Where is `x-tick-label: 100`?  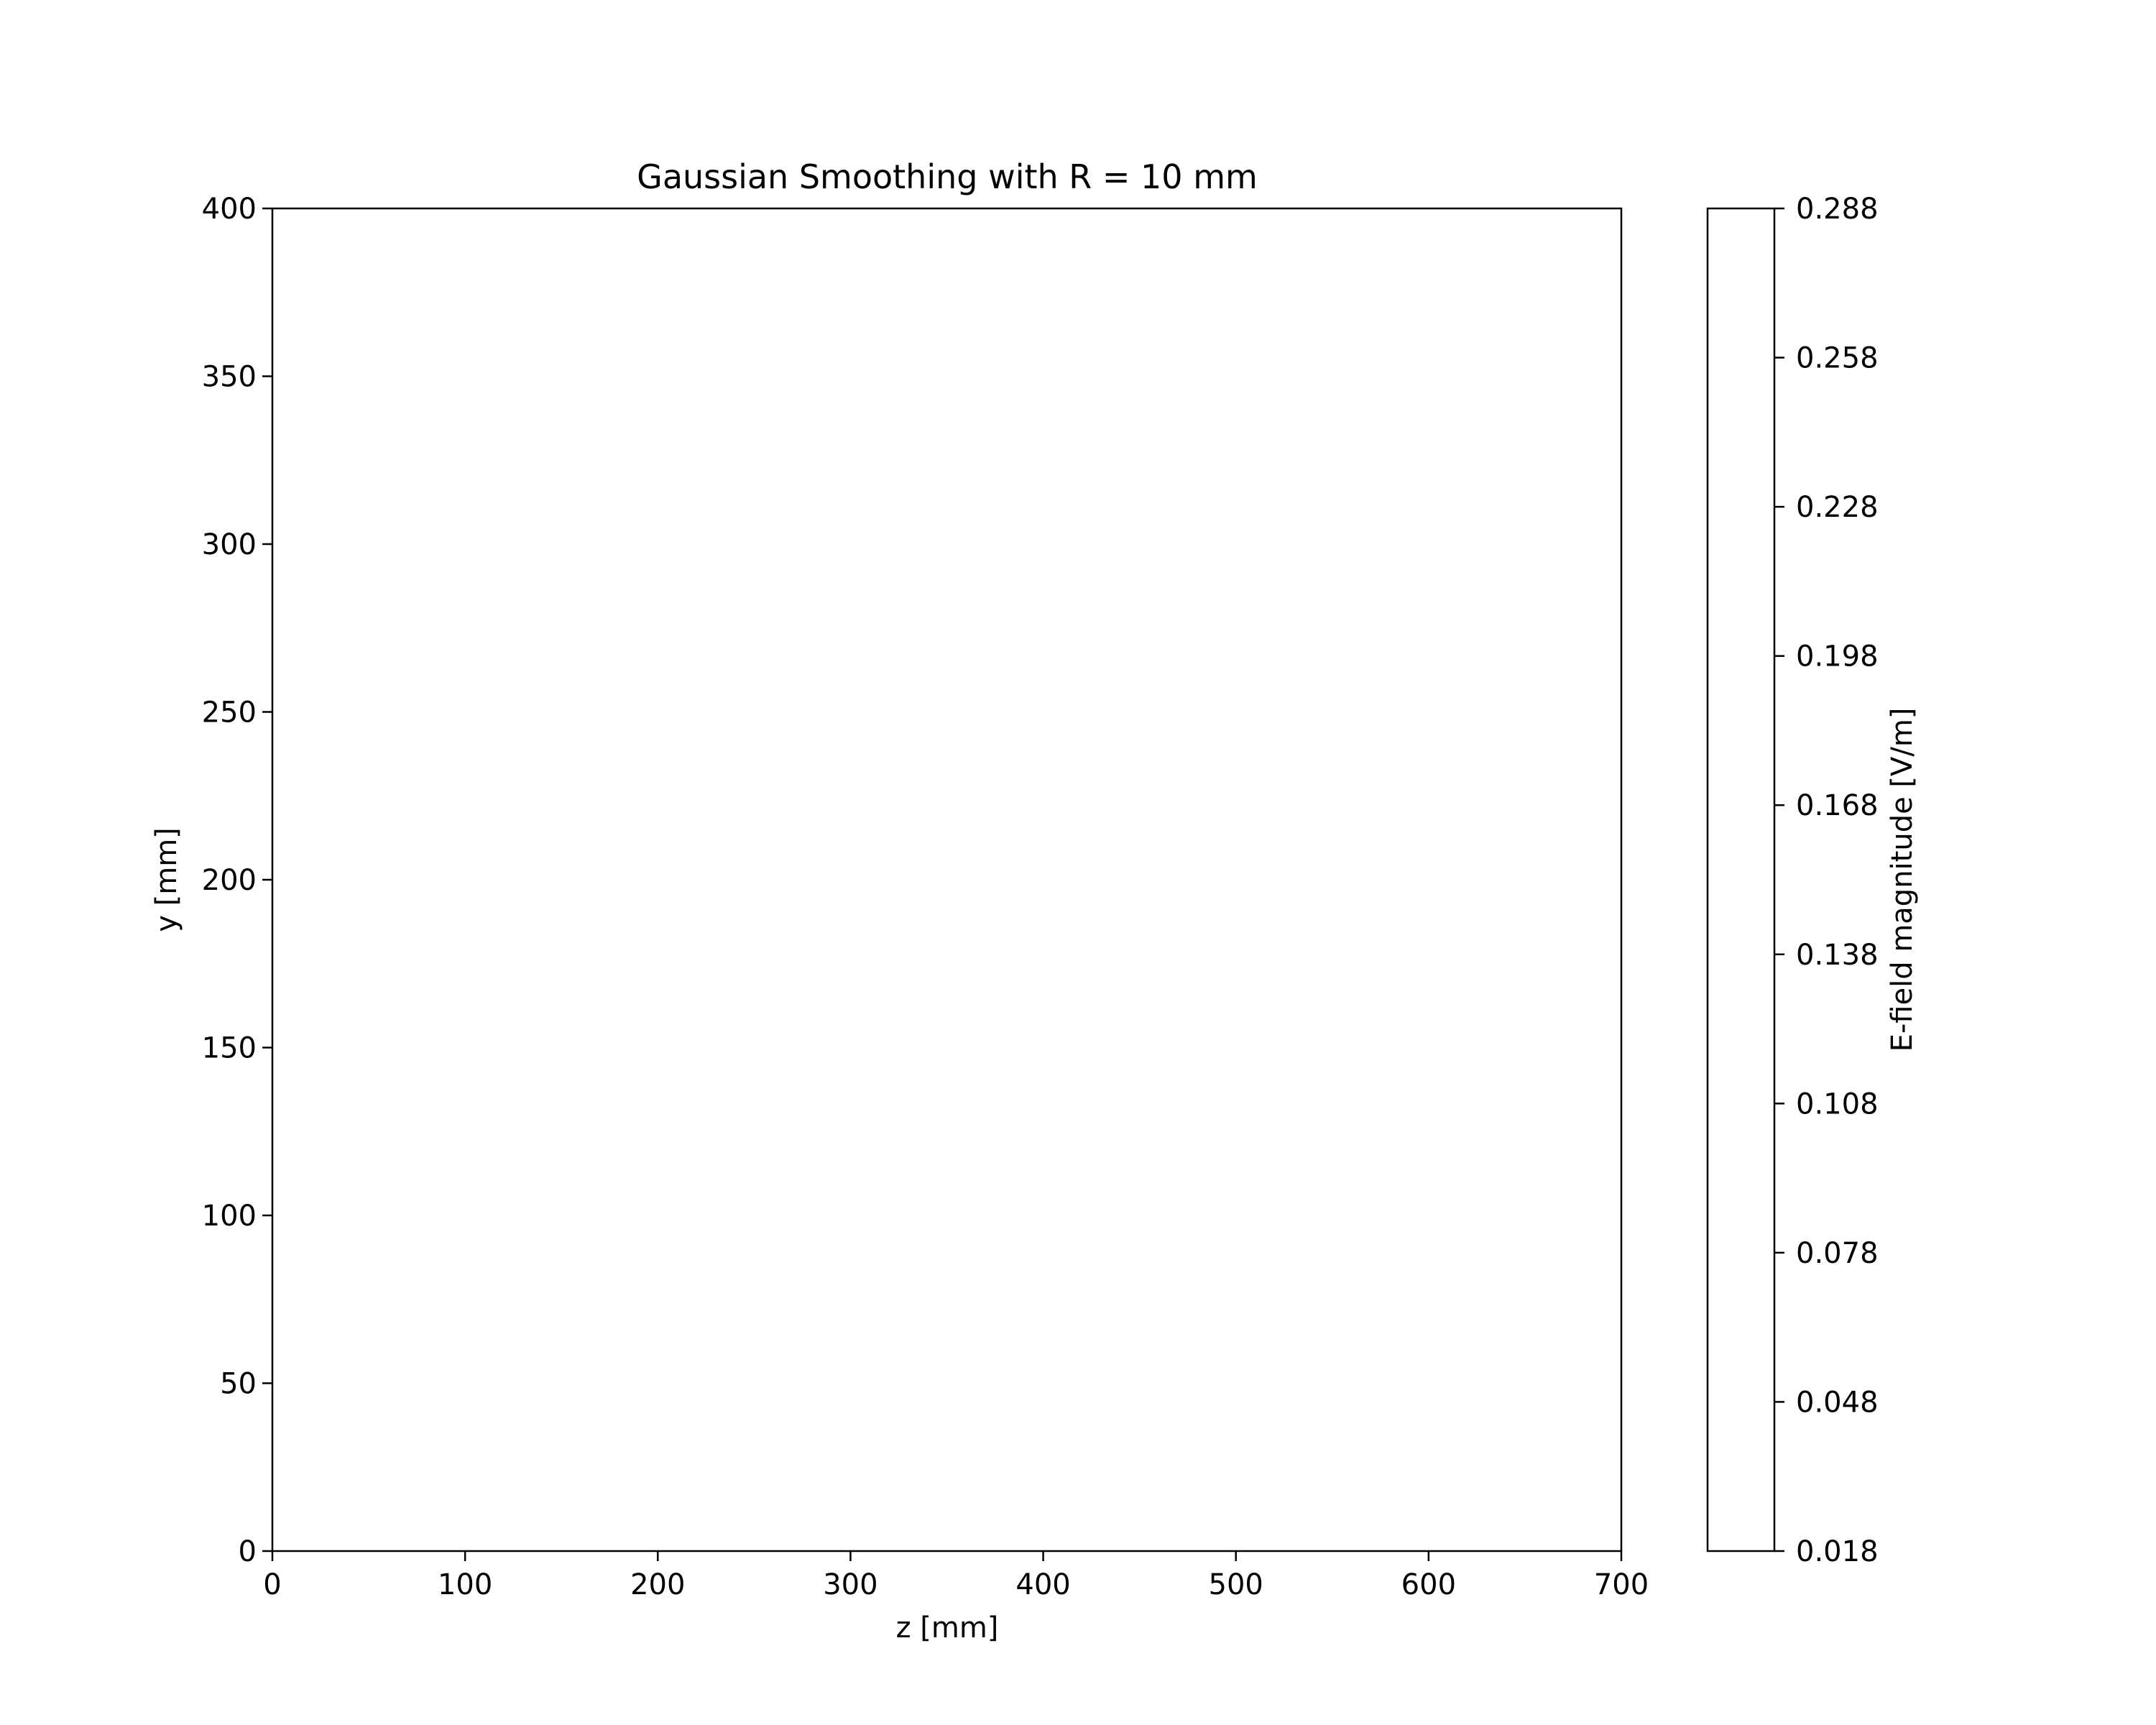
x-tick-label: 100 is located at coordinates (465, 1584).